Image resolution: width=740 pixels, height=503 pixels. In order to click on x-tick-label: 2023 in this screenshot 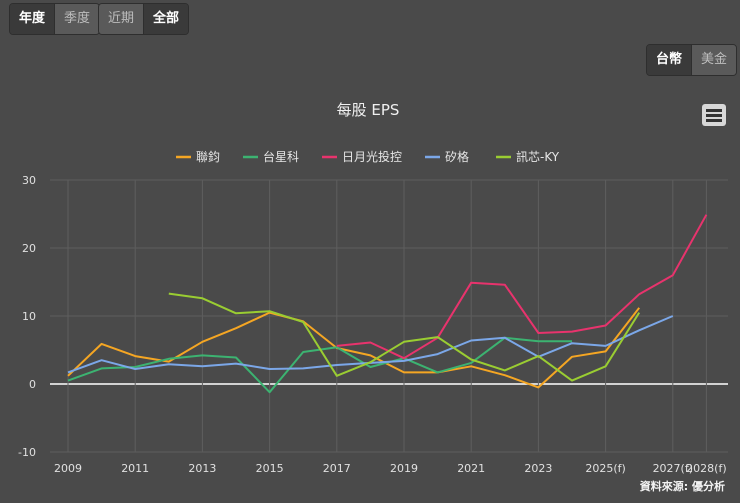, I will do `click(538, 468)`.